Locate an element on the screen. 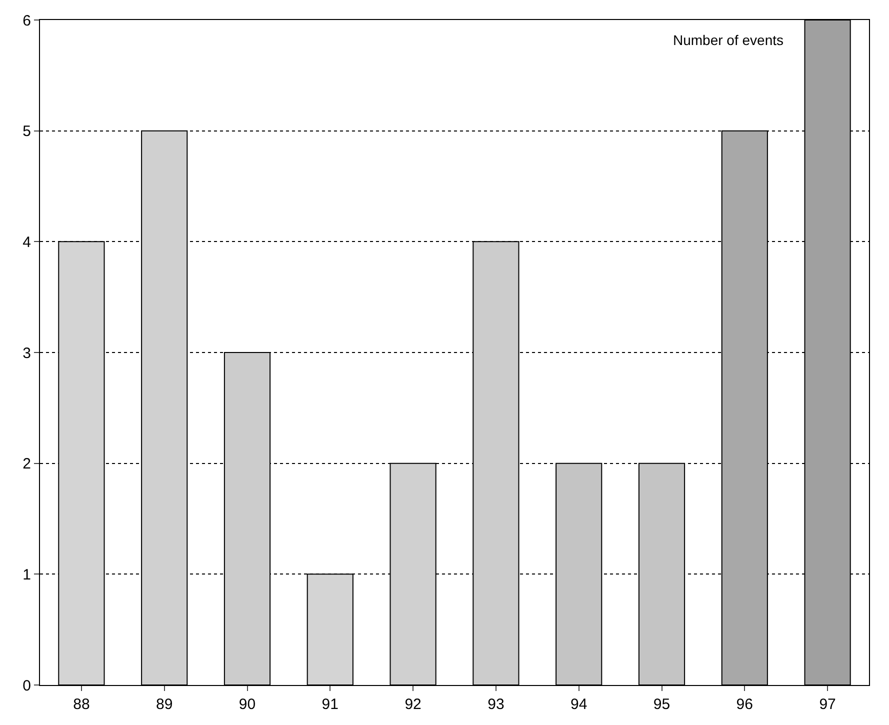 The width and height of the screenshot is (889, 725). y-tick-label: 0 is located at coordinates (26, 685).